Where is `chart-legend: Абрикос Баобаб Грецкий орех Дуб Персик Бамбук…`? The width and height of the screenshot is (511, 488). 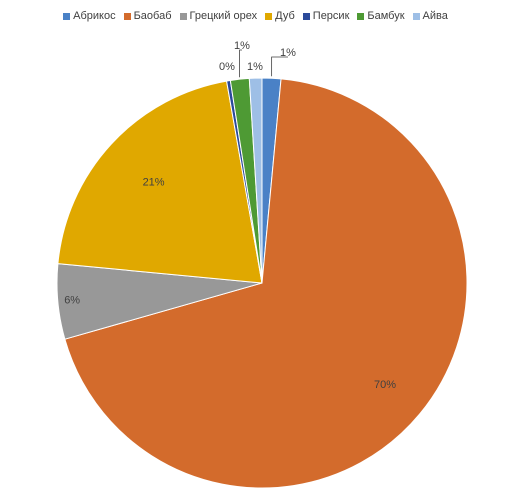
chart-legend: Абрикос Баобаб Грецкий орех Дуб Персик Бамбук… is located at coordinates (255, 16).